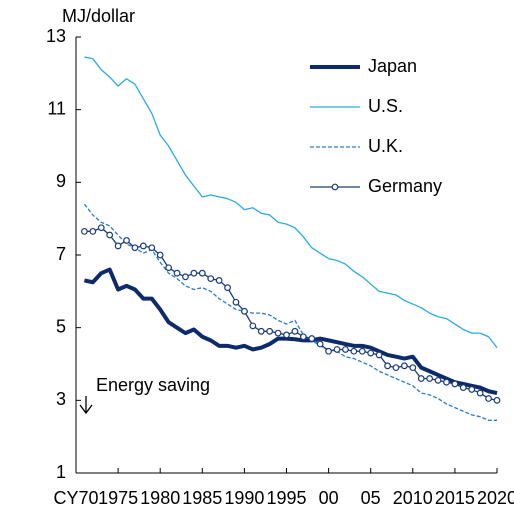 The image size is (514, 518). What do you see at coordinates (61, 326) in the screenshot?
I see `y-tick-label: 5` at bounding box center [61, 326].